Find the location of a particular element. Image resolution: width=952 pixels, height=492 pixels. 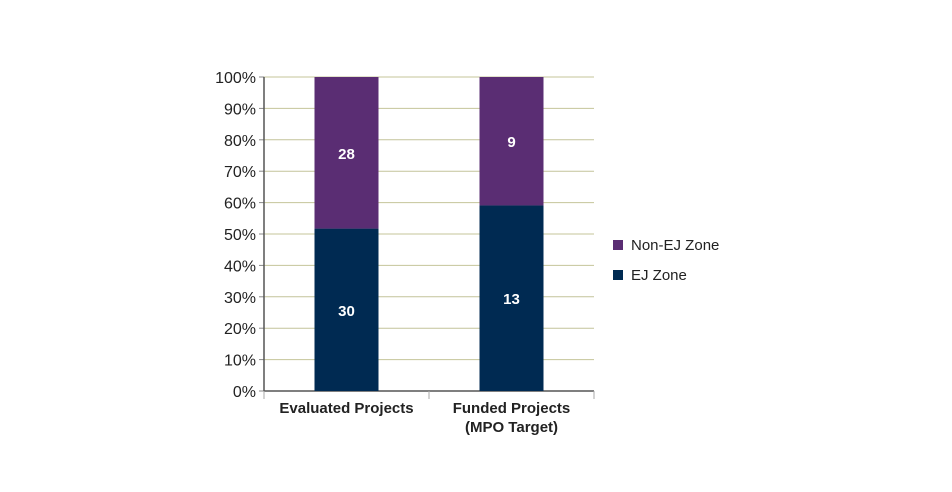

data-label: 30 is located at coordinates (346, 311).